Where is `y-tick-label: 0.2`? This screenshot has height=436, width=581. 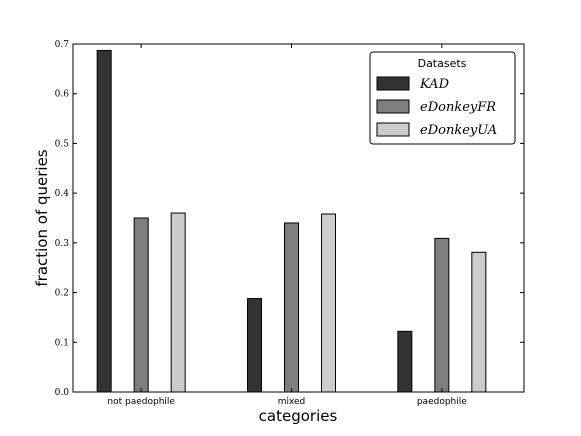
y-tick-label: 0.2 is located at coordinates (62, 294).